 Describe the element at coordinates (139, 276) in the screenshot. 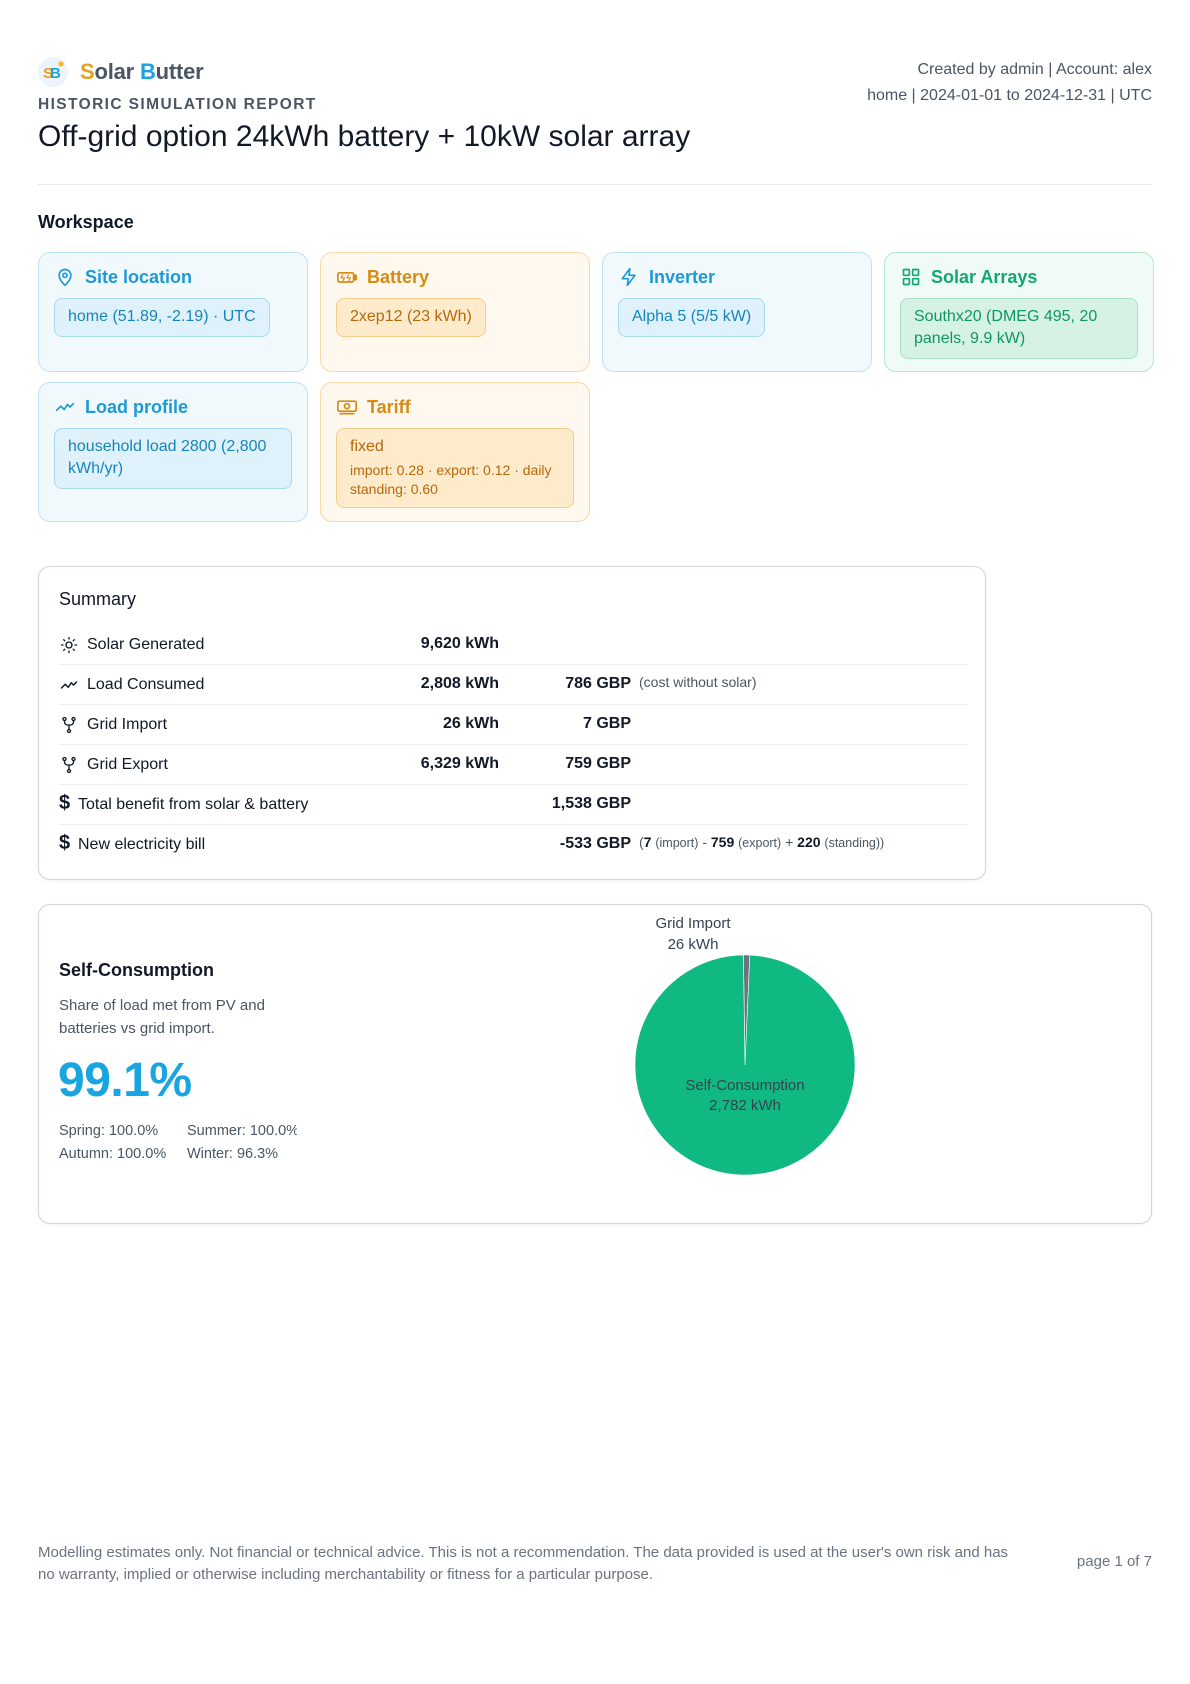

I see `card-title: Site location` at that location.